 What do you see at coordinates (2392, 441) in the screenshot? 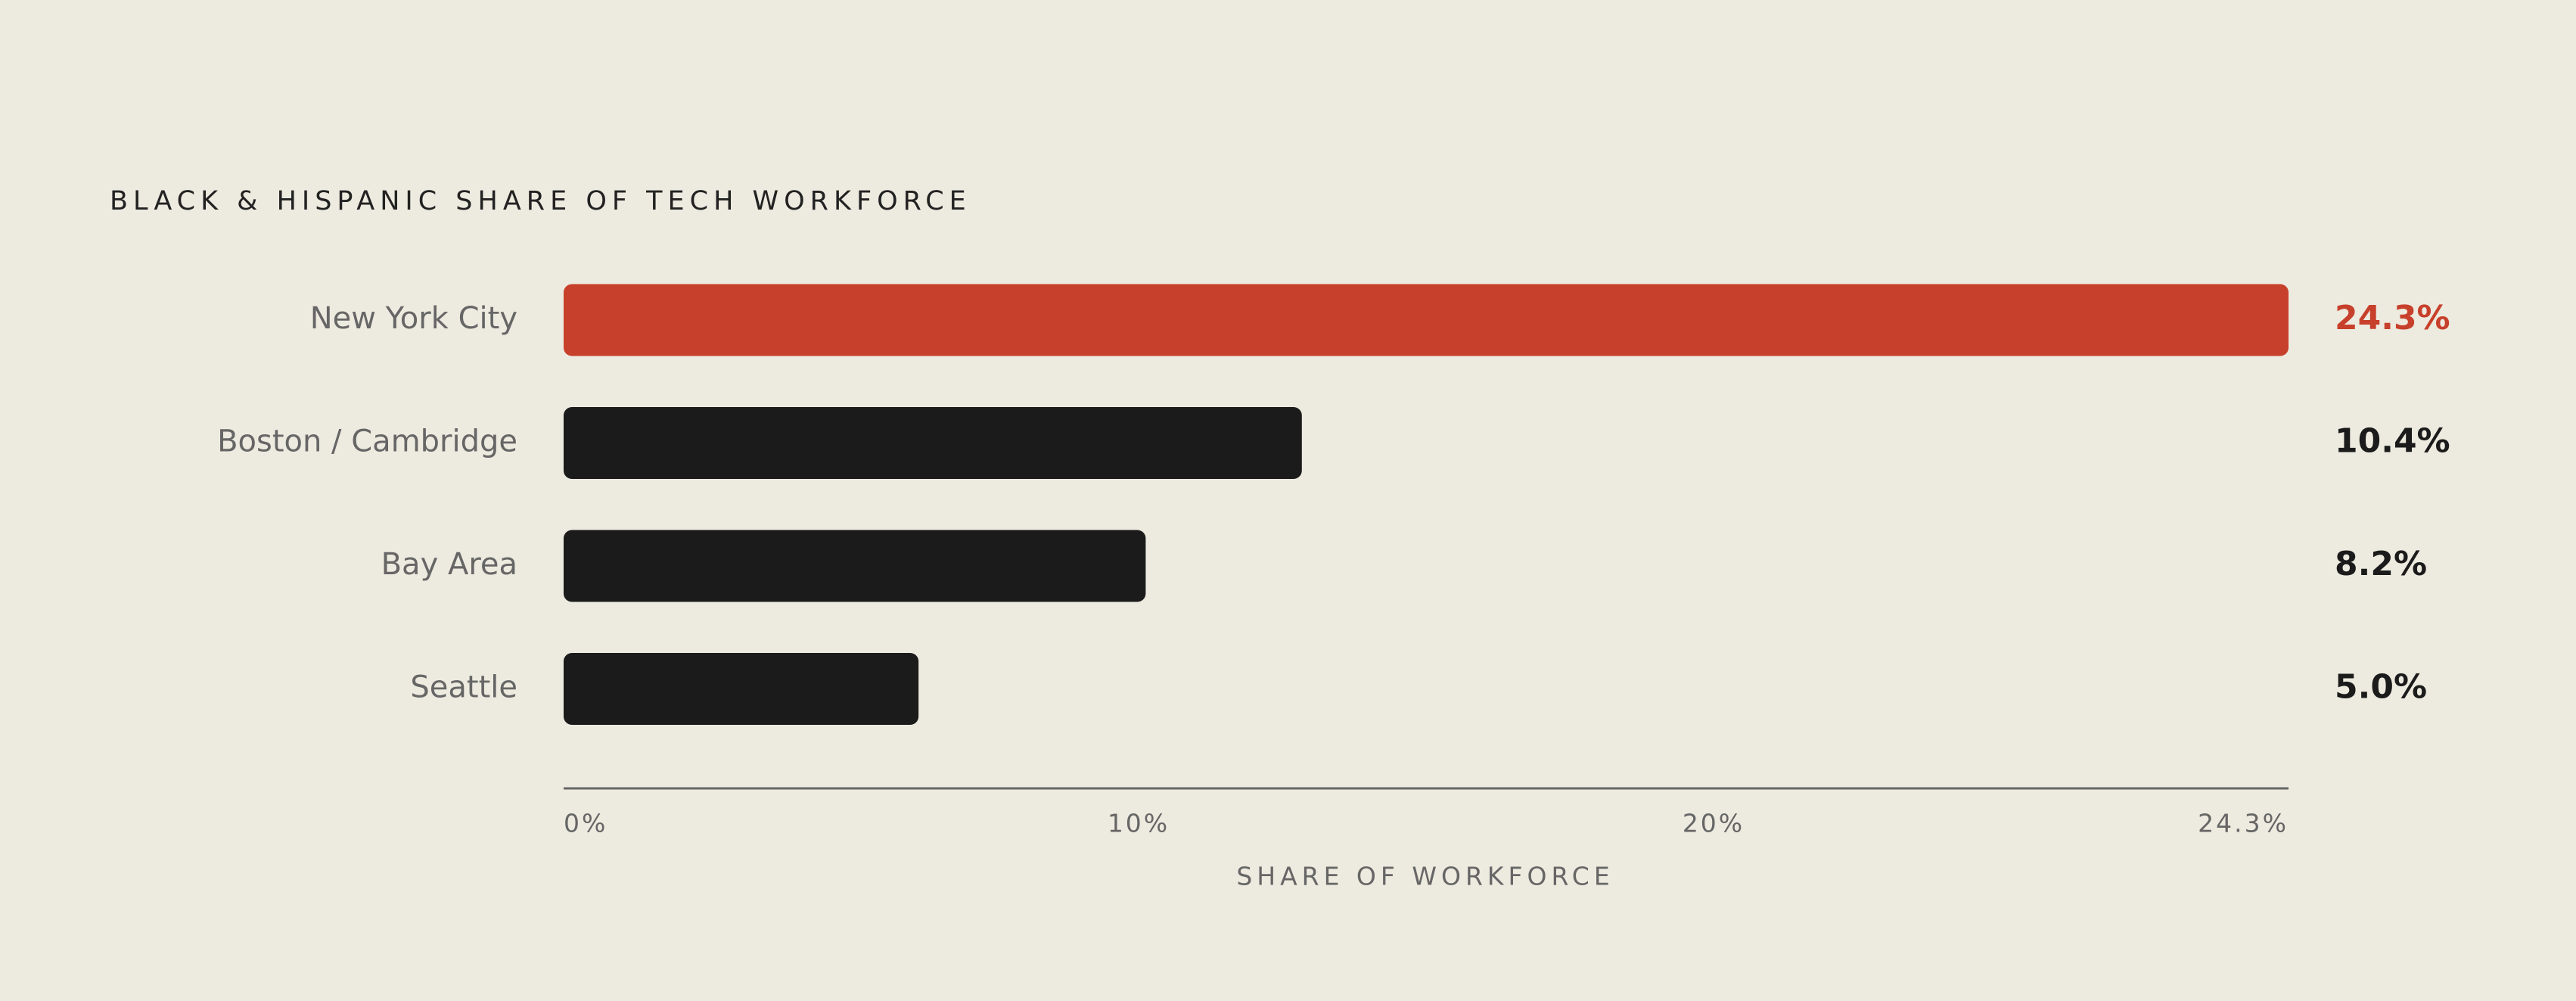
I see `value-label: 10.4%` at bounding box center [2392, 441].